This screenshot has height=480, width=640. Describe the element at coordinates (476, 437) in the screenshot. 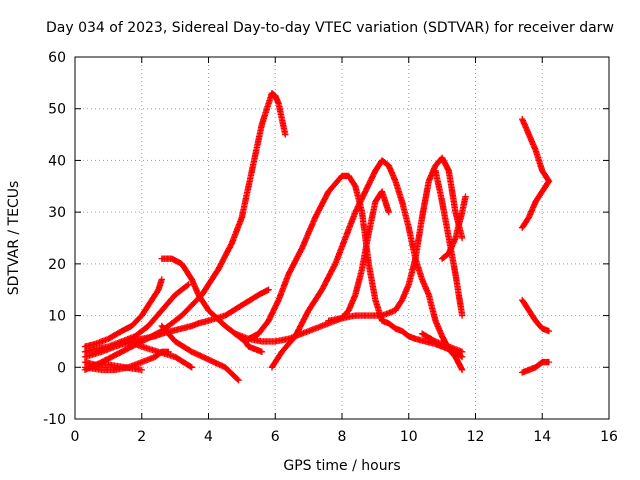

I see `x-tick-label: 12` at that location.